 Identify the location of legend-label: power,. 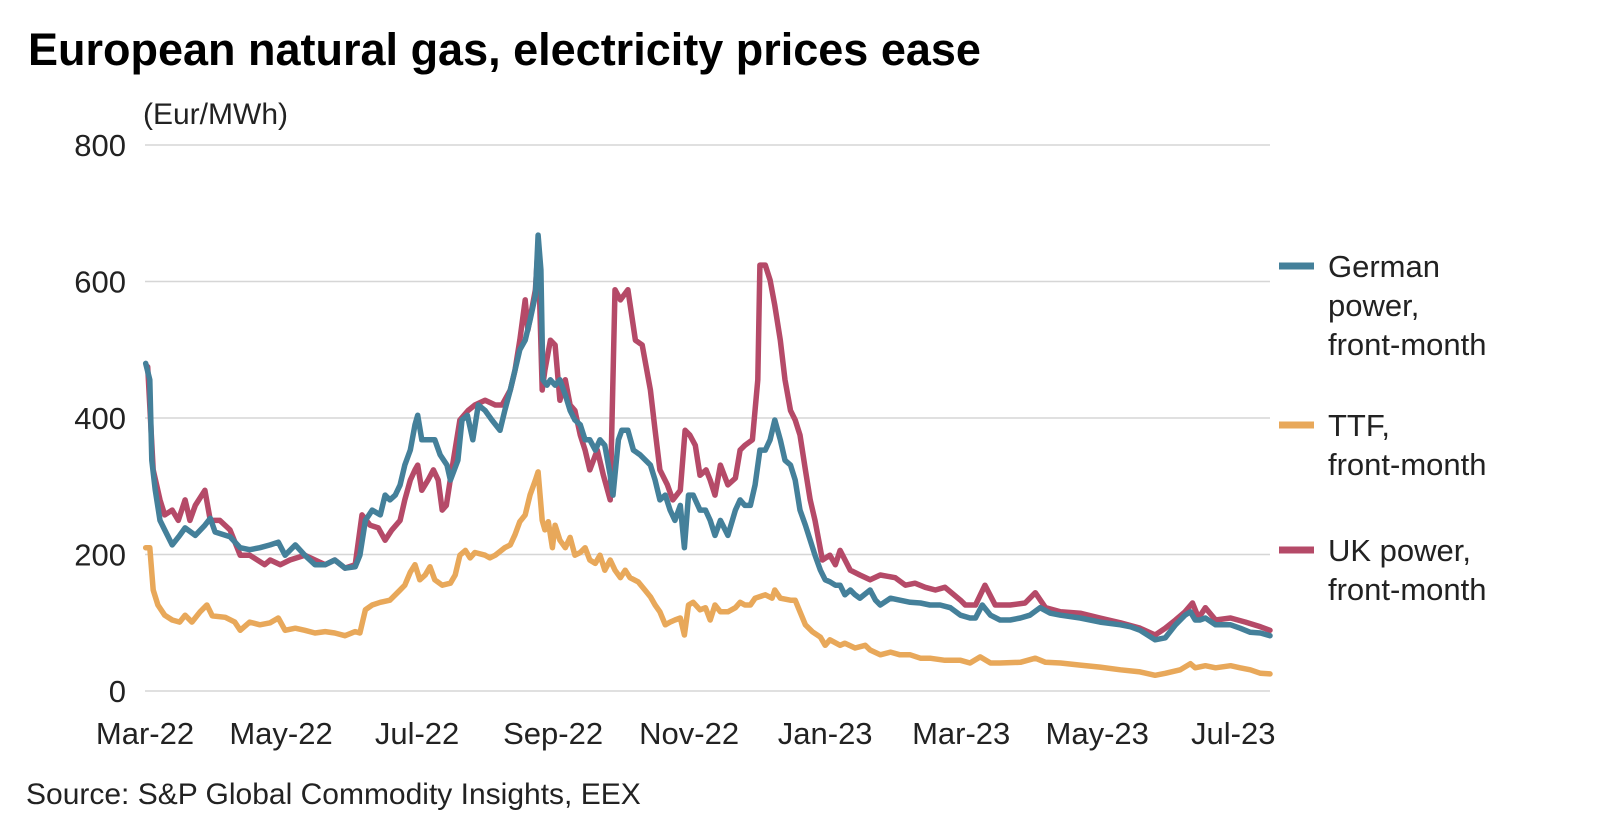
(1373, 305).